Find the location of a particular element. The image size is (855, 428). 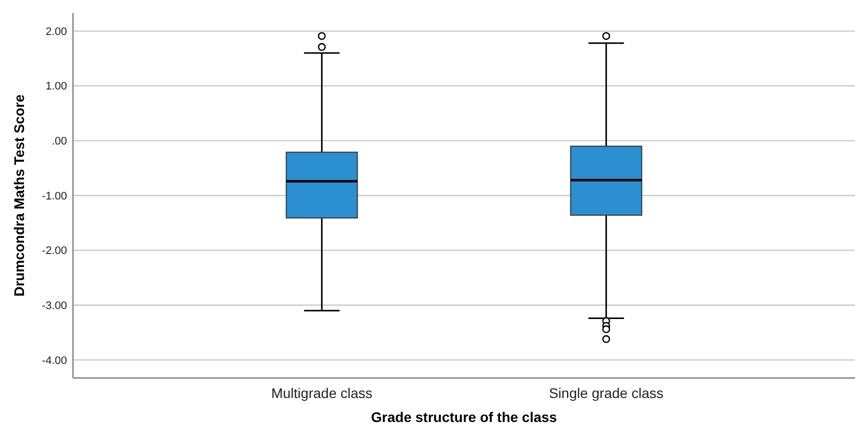

y-tick-label: -4.00 is located at coordinates (54, 360).